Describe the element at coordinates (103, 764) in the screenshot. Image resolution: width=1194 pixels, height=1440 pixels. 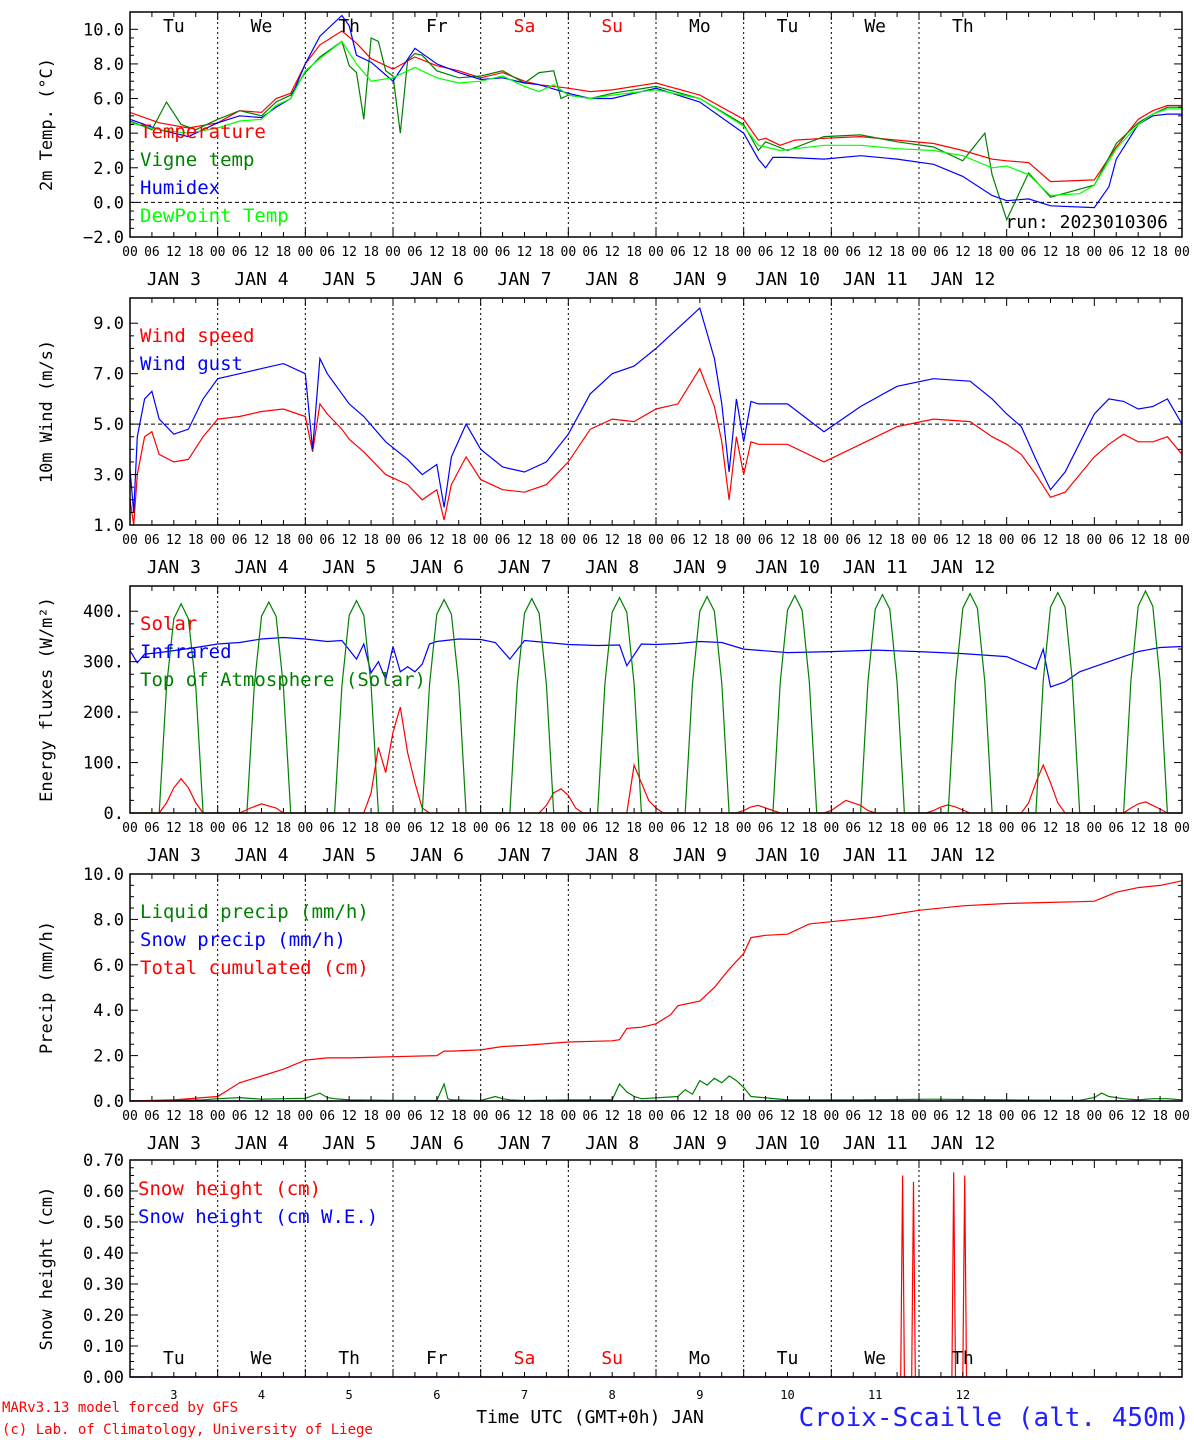
I see `y-tick-label: 100.` at that location.